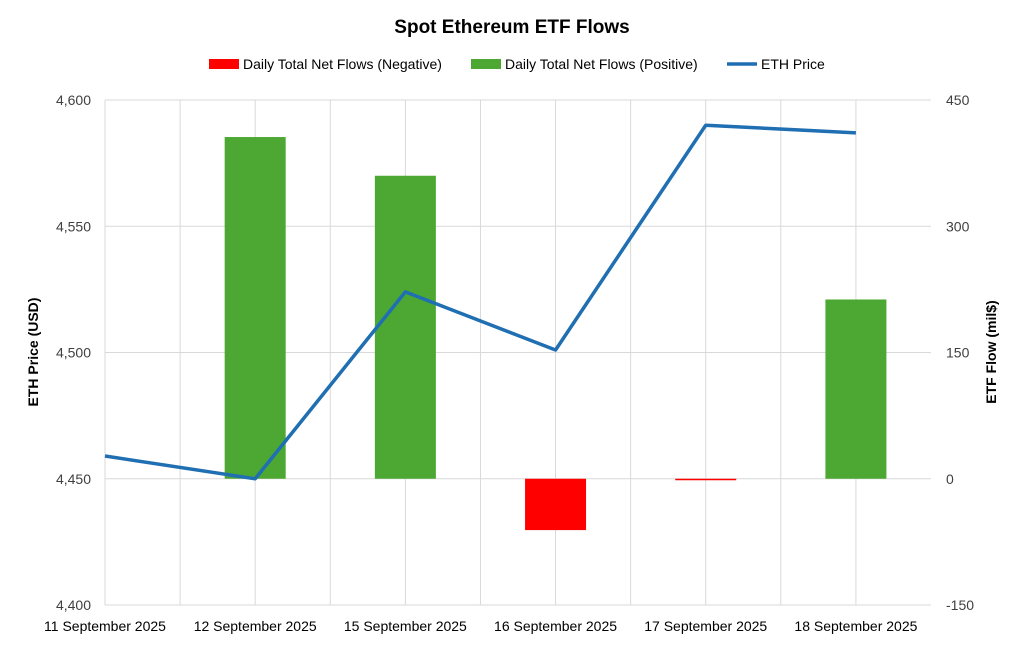 Image resolution: width=1024 pixels, height=649 pixels. I want to click on x-tick-label: 12 September 2025, so click(255, 626).